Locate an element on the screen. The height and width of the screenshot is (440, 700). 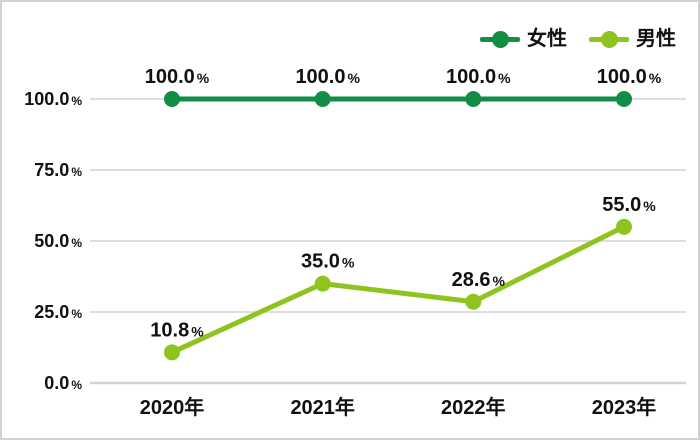
legend-label-male: 男性 is located at coordinates (656, 39).